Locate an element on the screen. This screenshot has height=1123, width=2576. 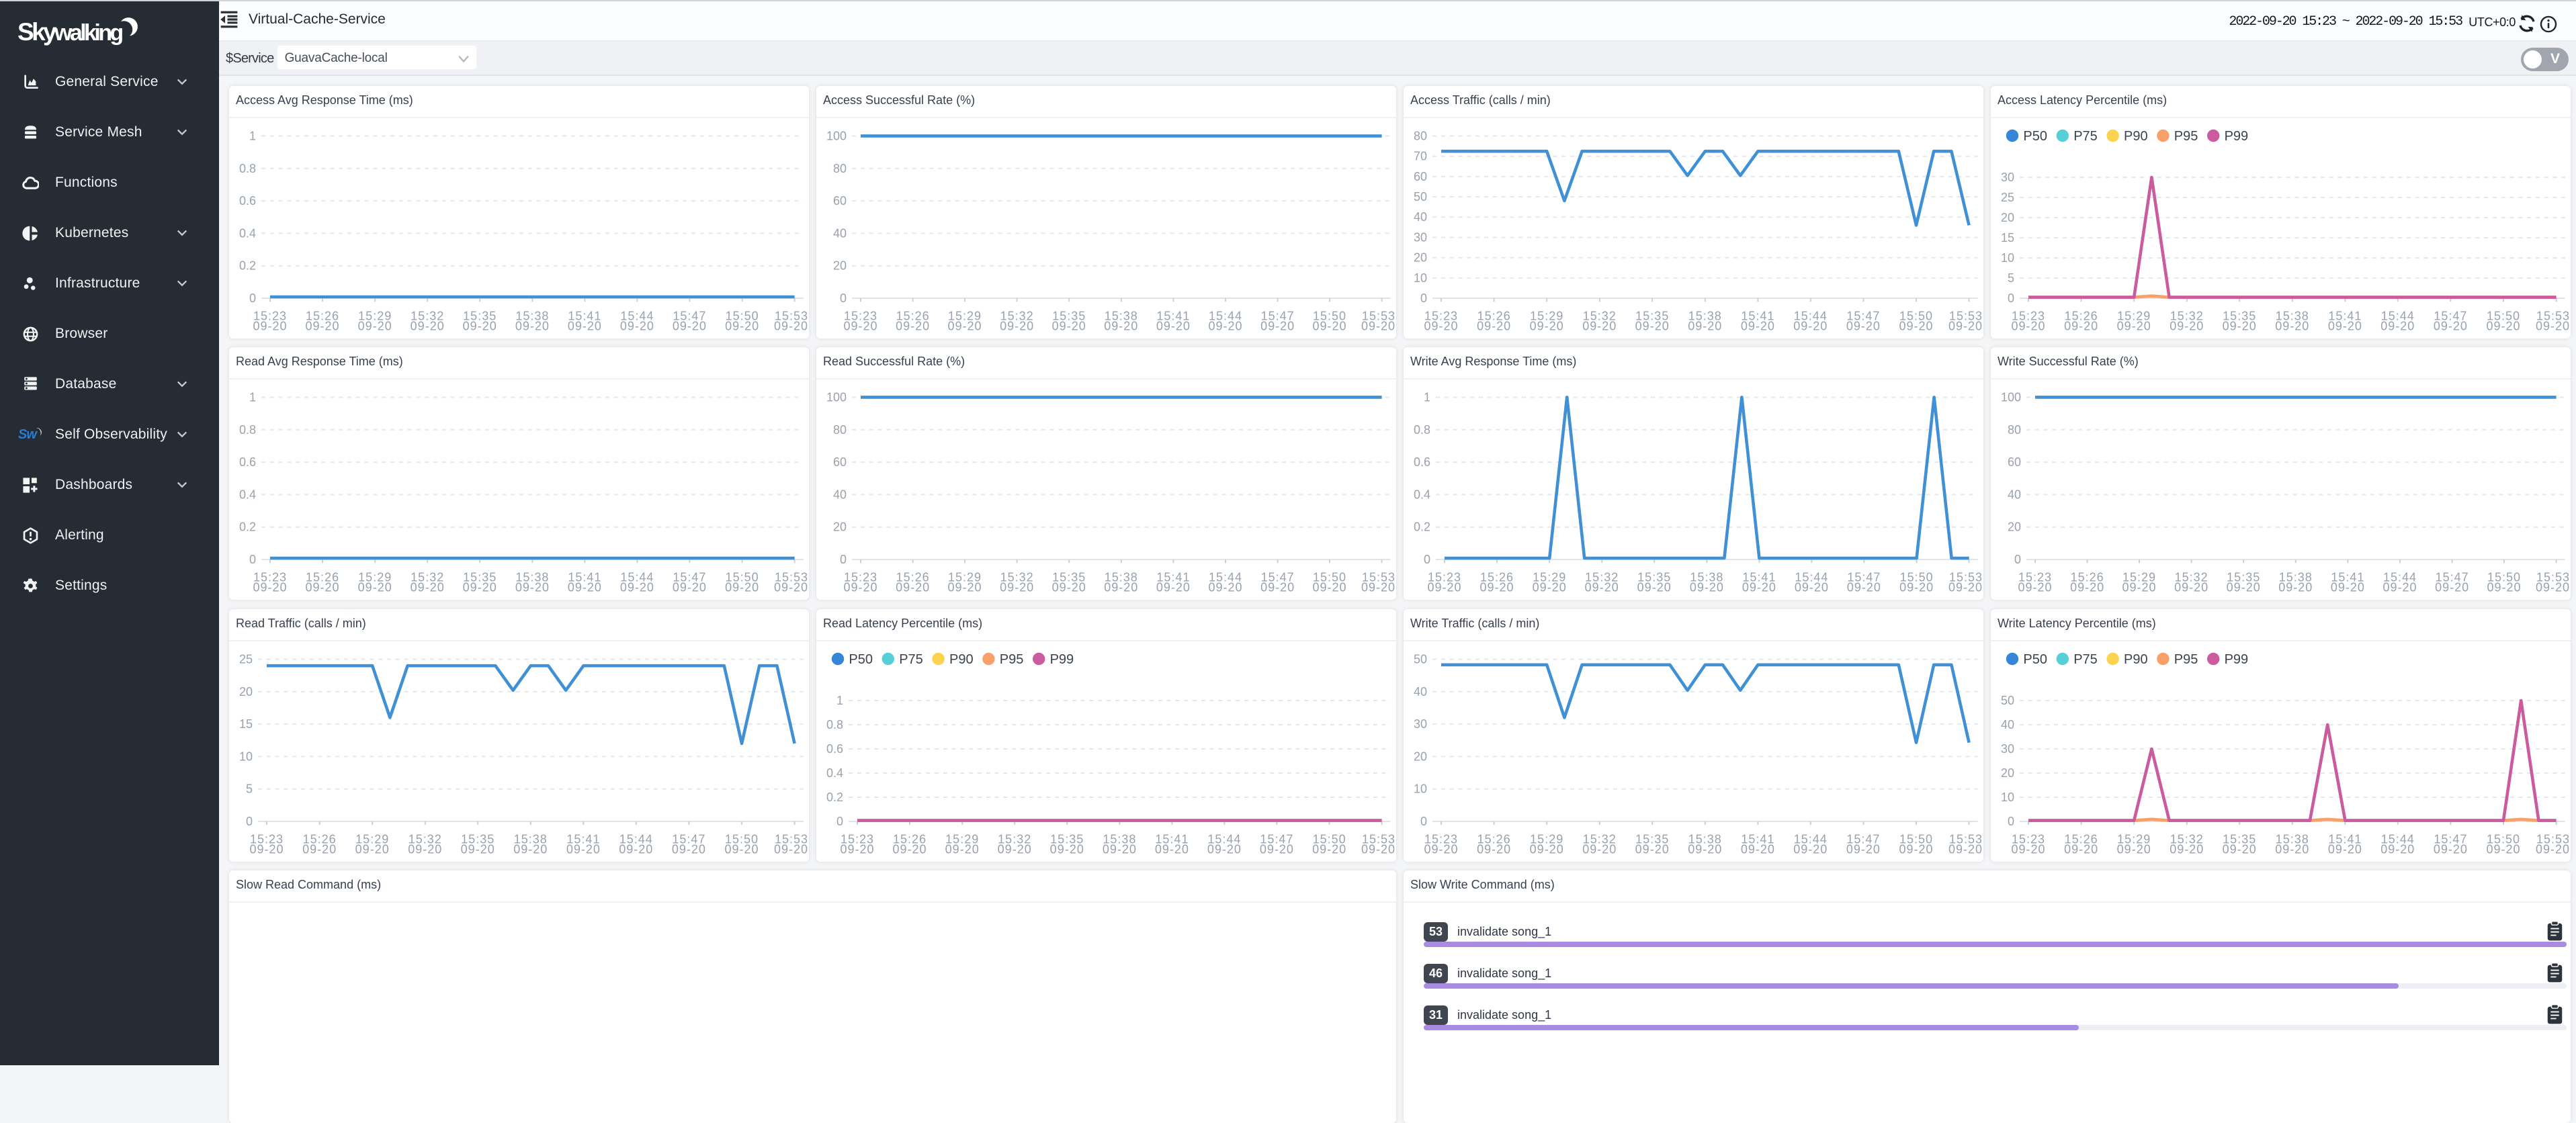
svg-text: 70 is located at coordinates (1420, 156).